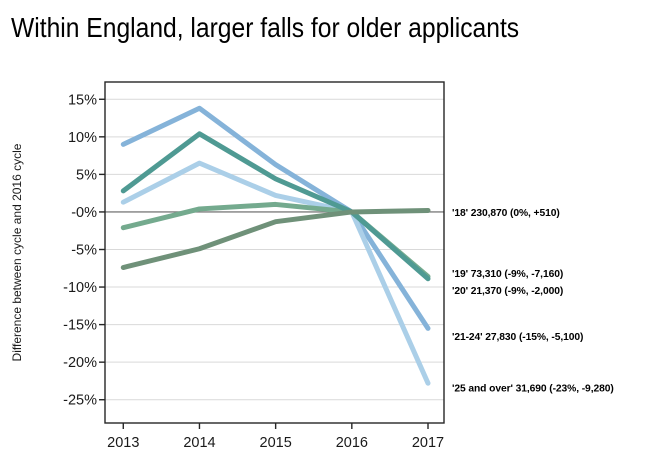  I want to click on x-tick-label: 2014, so click(199, 443).